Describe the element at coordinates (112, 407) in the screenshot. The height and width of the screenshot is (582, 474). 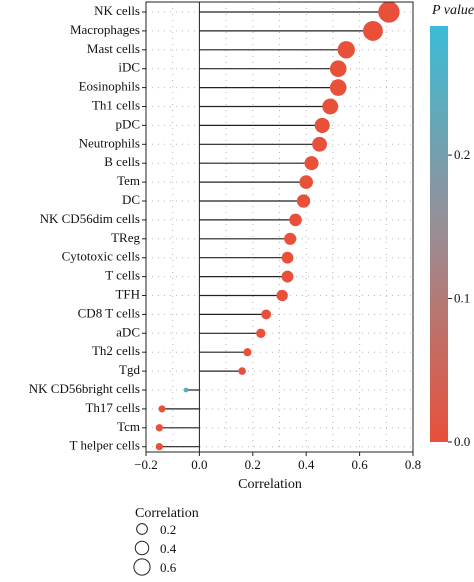
I see `category-label: Th17 cells` at that location.